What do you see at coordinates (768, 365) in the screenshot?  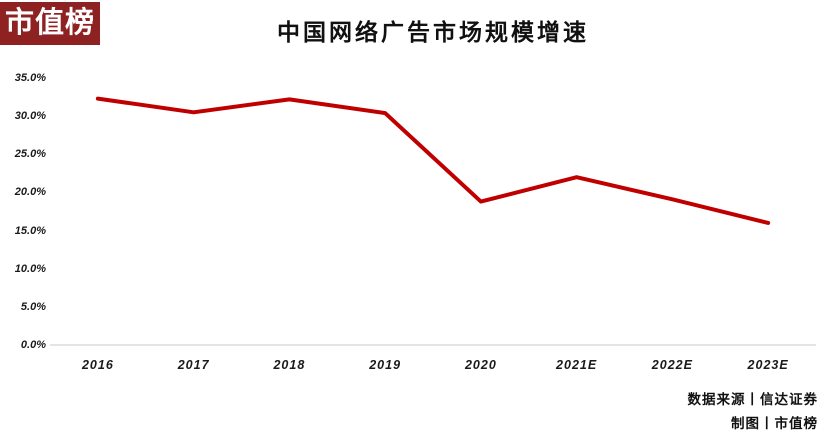 I see `x-tick-label: 2023E` at bounding box center [768, 365].